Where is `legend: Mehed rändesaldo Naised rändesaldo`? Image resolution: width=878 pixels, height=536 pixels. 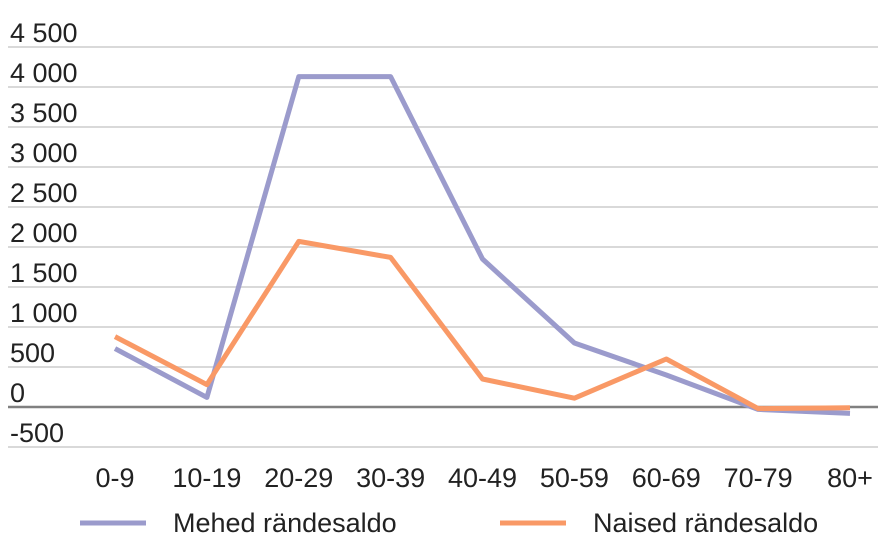 legend: Mehed rändesaldo Naised rändesaldo is located at coordinates (449, 522).